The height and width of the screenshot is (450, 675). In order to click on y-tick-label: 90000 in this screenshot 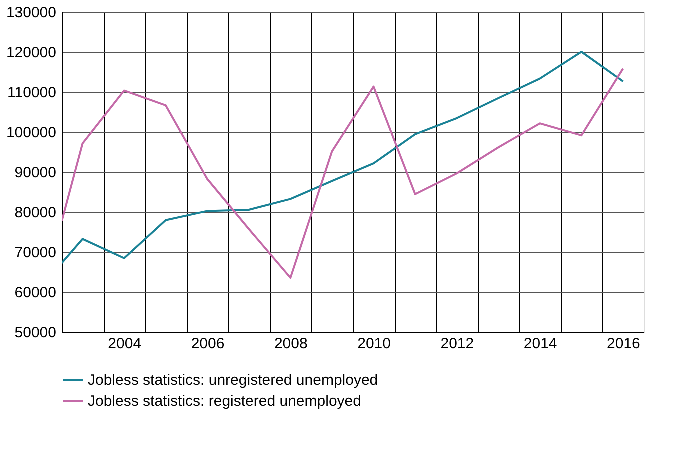, I will do `click(35, 173)`.